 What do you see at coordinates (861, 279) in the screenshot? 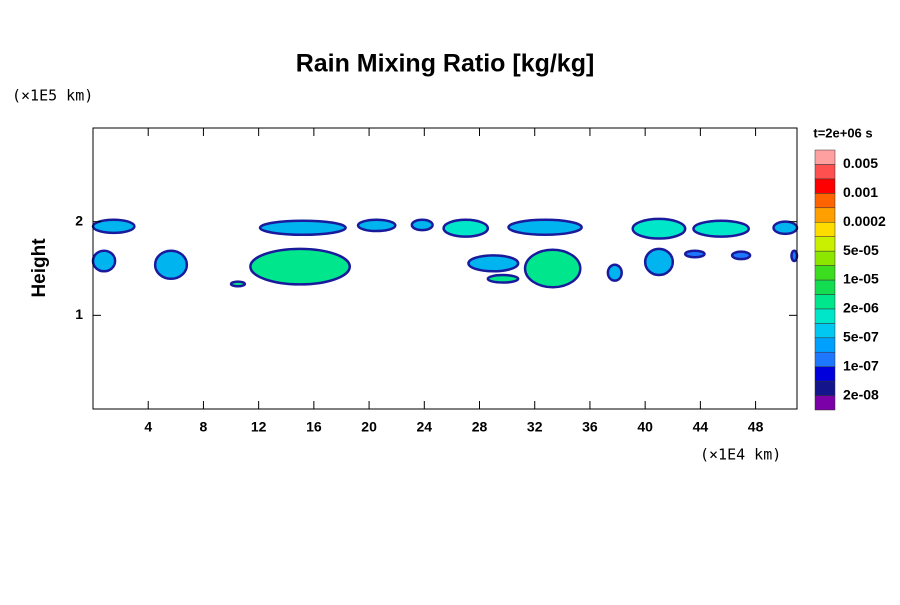
I see `colorbar-label: 1e-05` at bounding box center [861, 279].